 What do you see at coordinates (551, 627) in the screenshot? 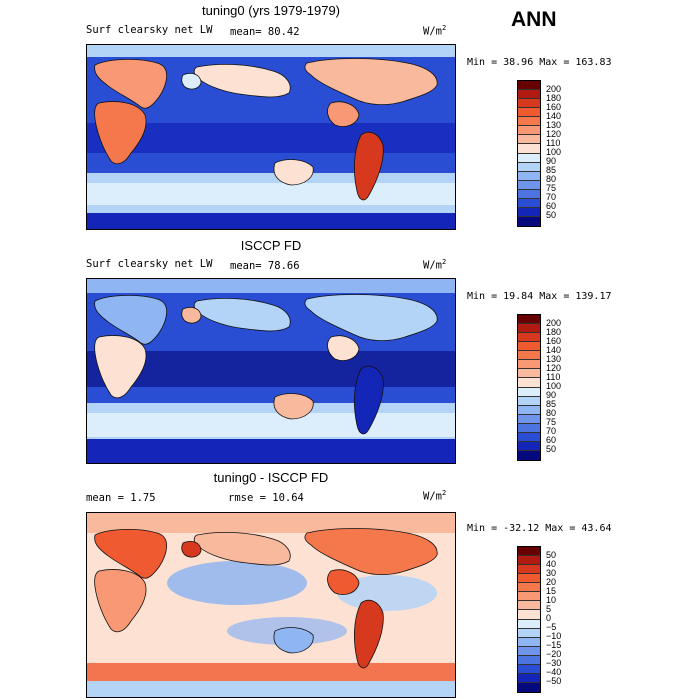
I see `colorbar-tick-label: −5` at bounding box center [551, 627].